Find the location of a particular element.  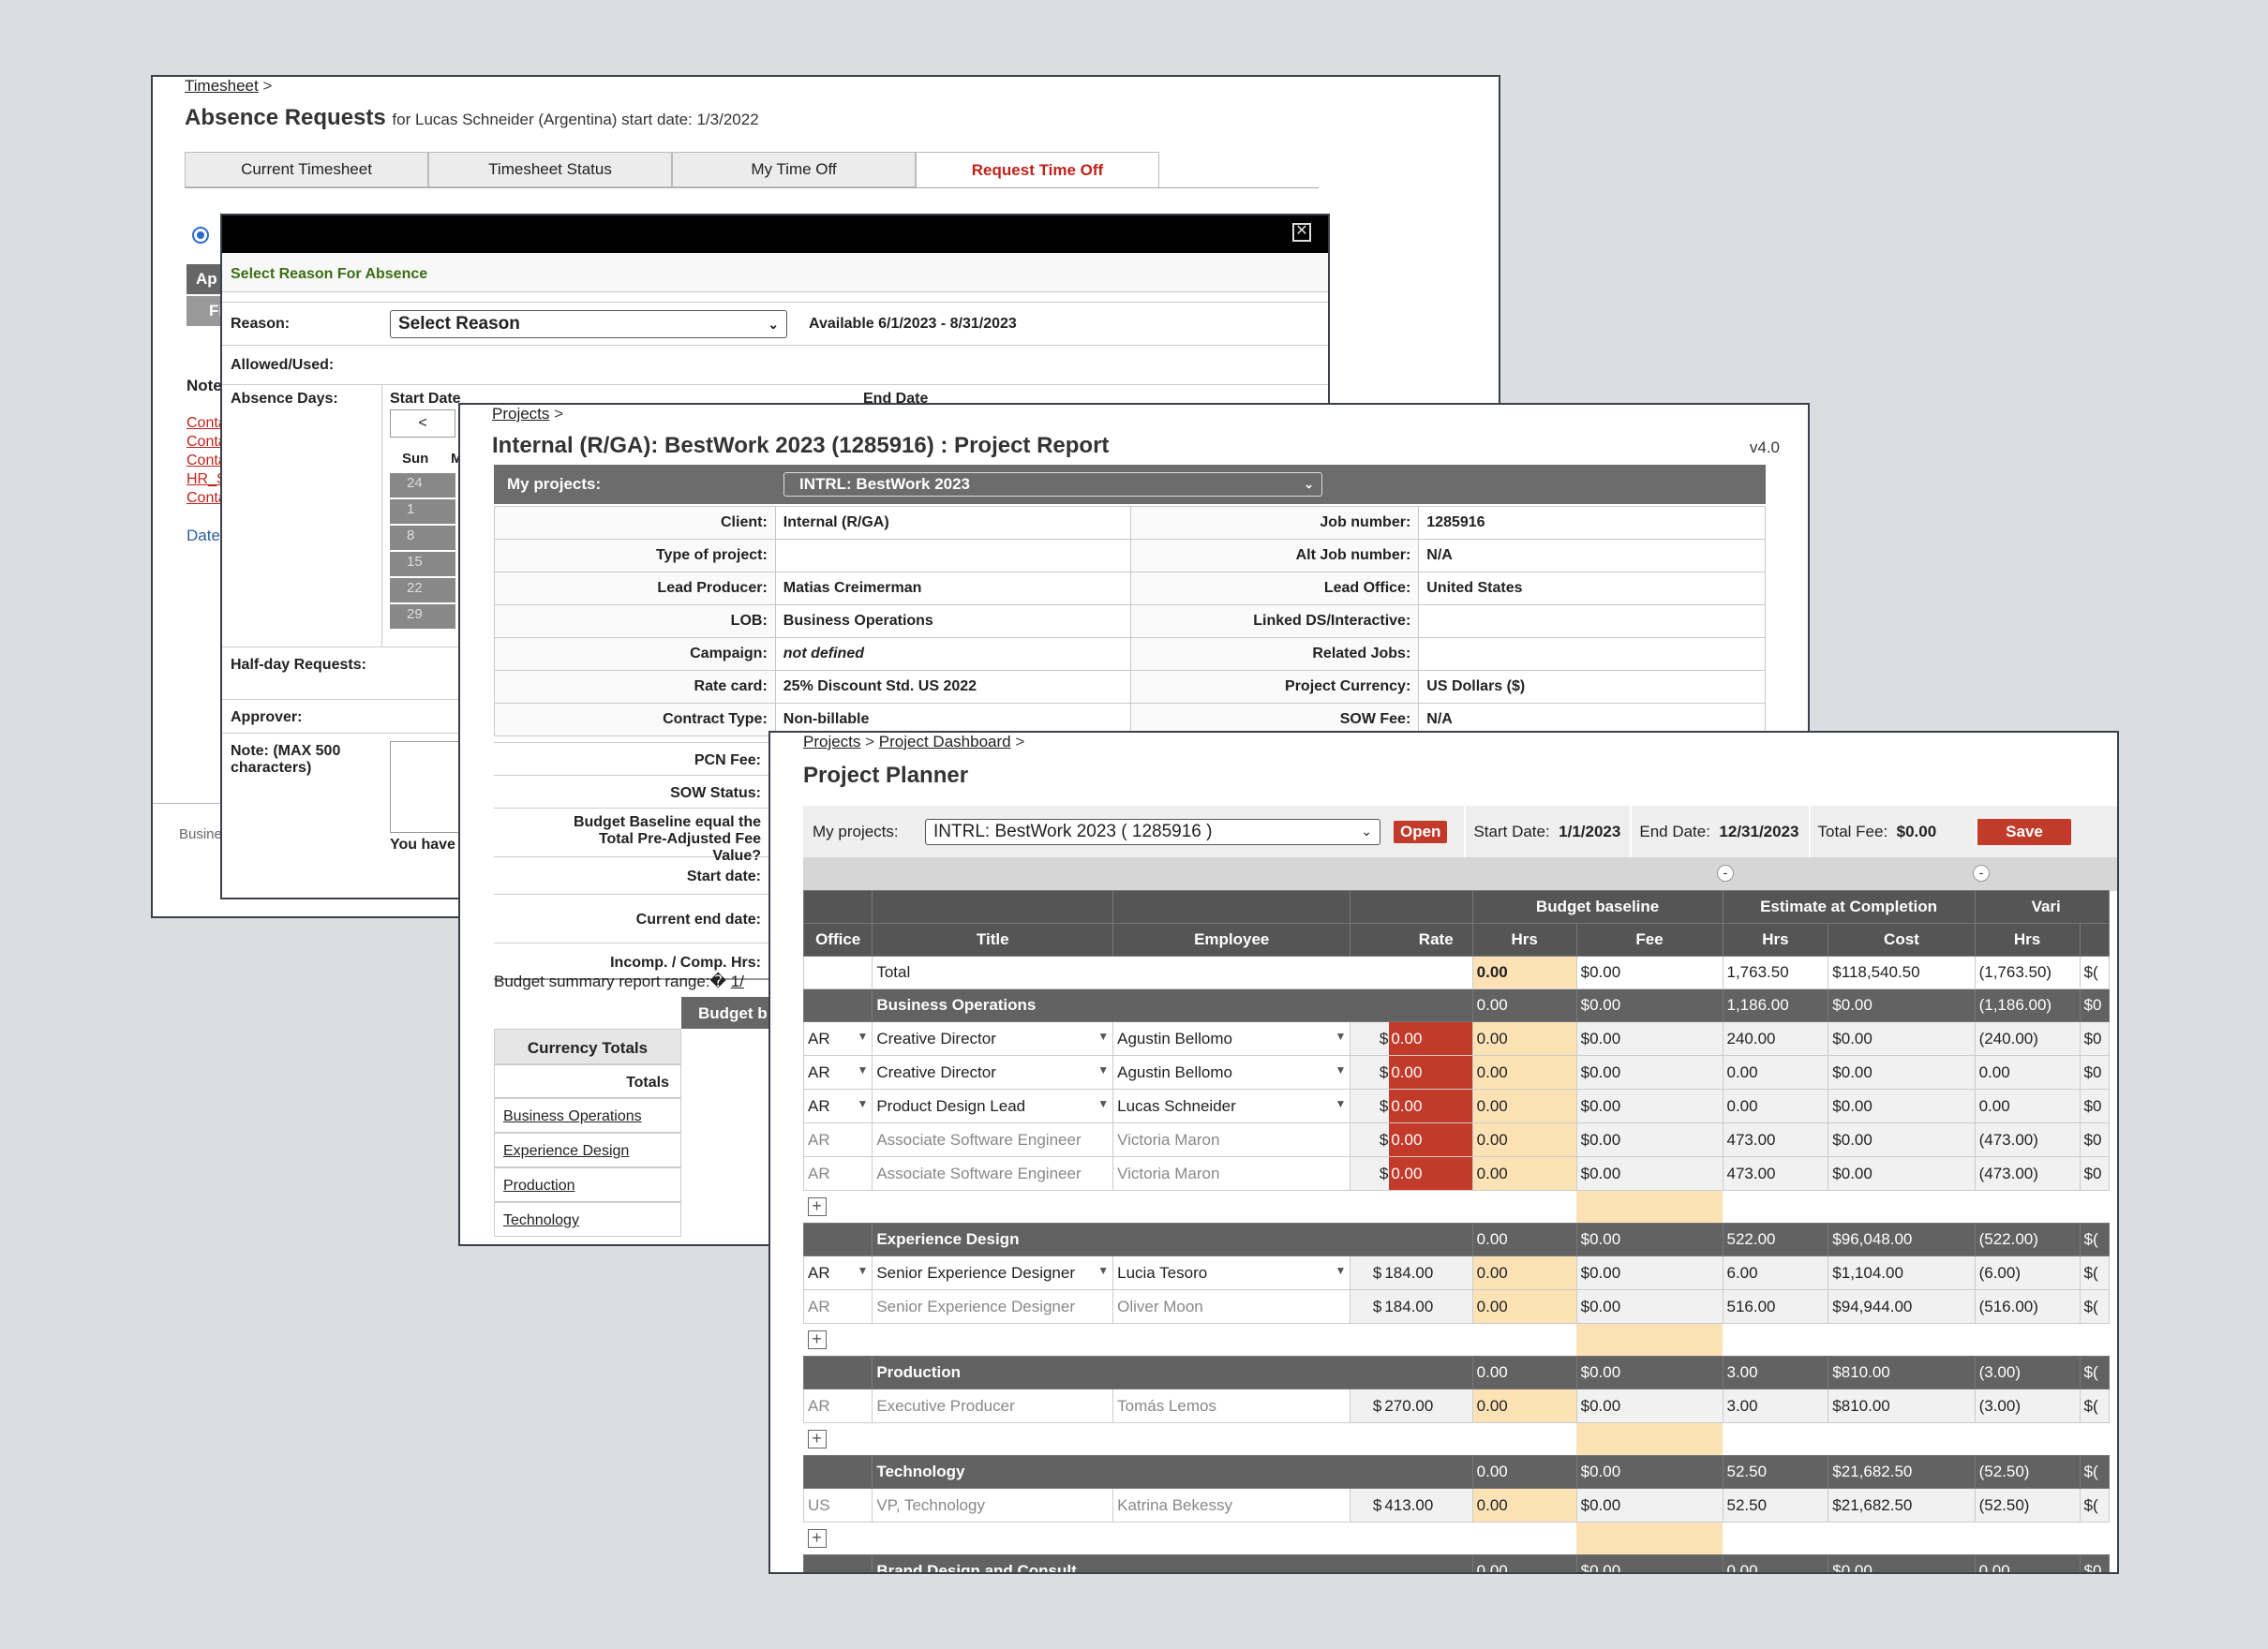

column-header: Employee is located at coordinates (1232, 940).